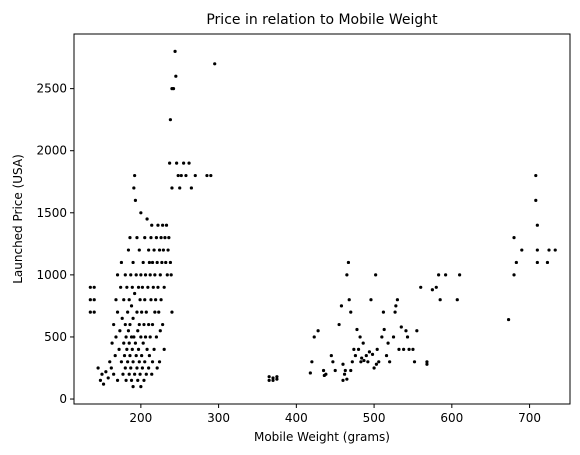 This screenshot has width=580, height=455. What do you see at coordinates (322, 437) in the screenshot?
I see `x-axis-label: Mobile Weight (grams)` at bounding box center [322, 437].